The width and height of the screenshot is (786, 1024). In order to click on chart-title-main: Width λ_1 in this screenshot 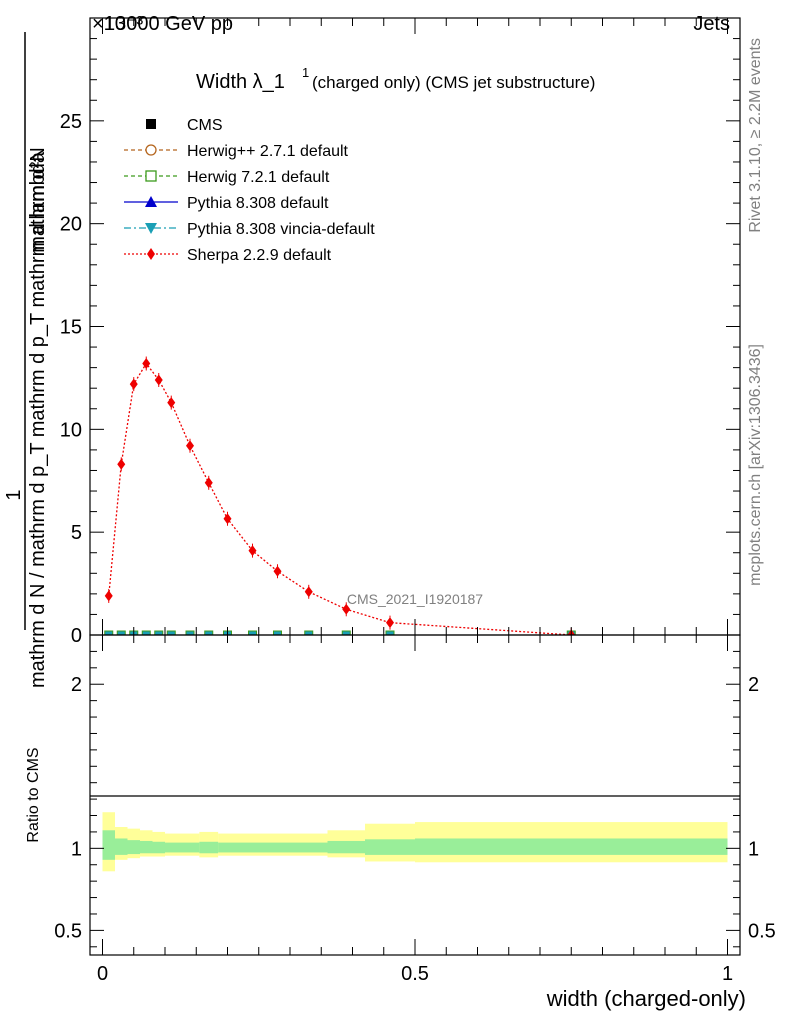, I will do `click(240, 82)`.